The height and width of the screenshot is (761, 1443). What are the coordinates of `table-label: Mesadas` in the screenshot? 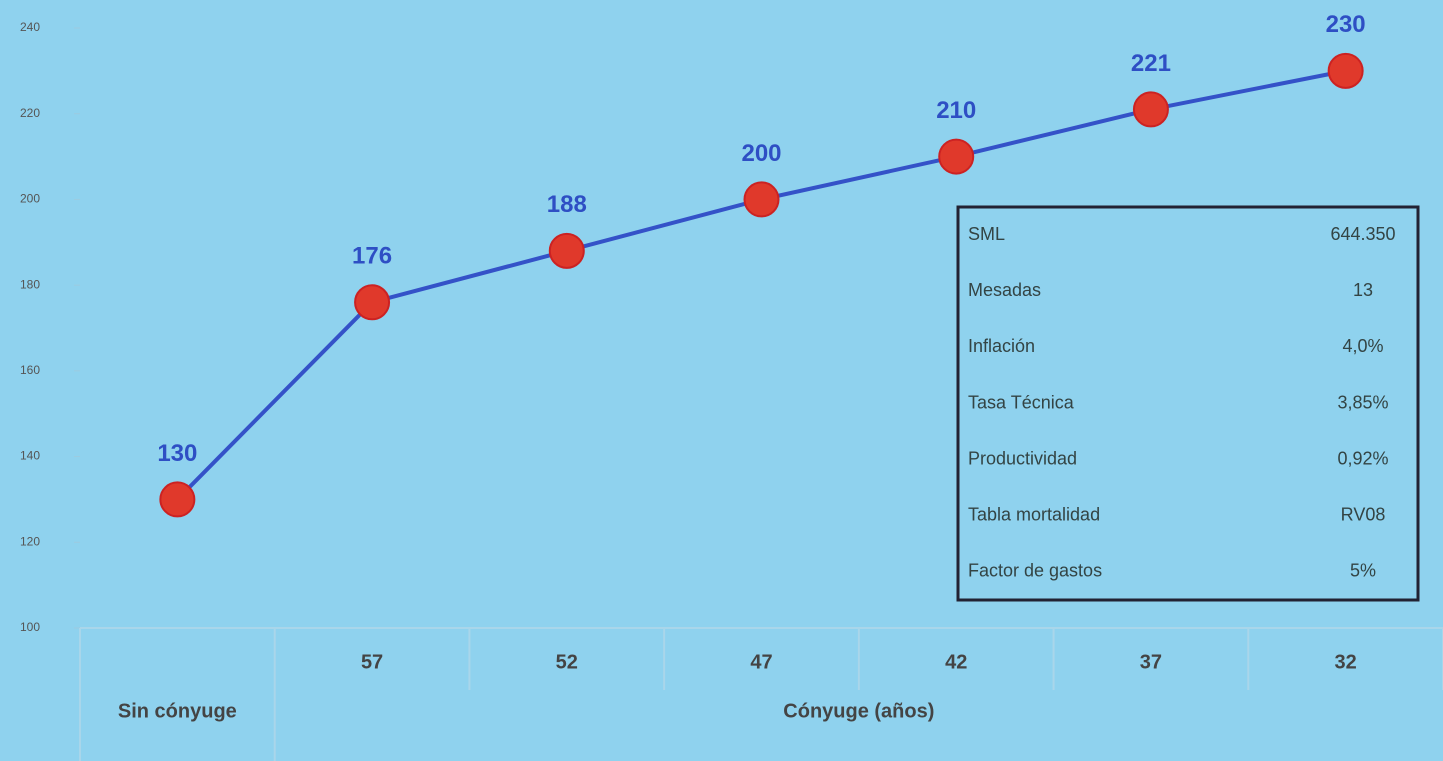 It's located at (1004, 290).